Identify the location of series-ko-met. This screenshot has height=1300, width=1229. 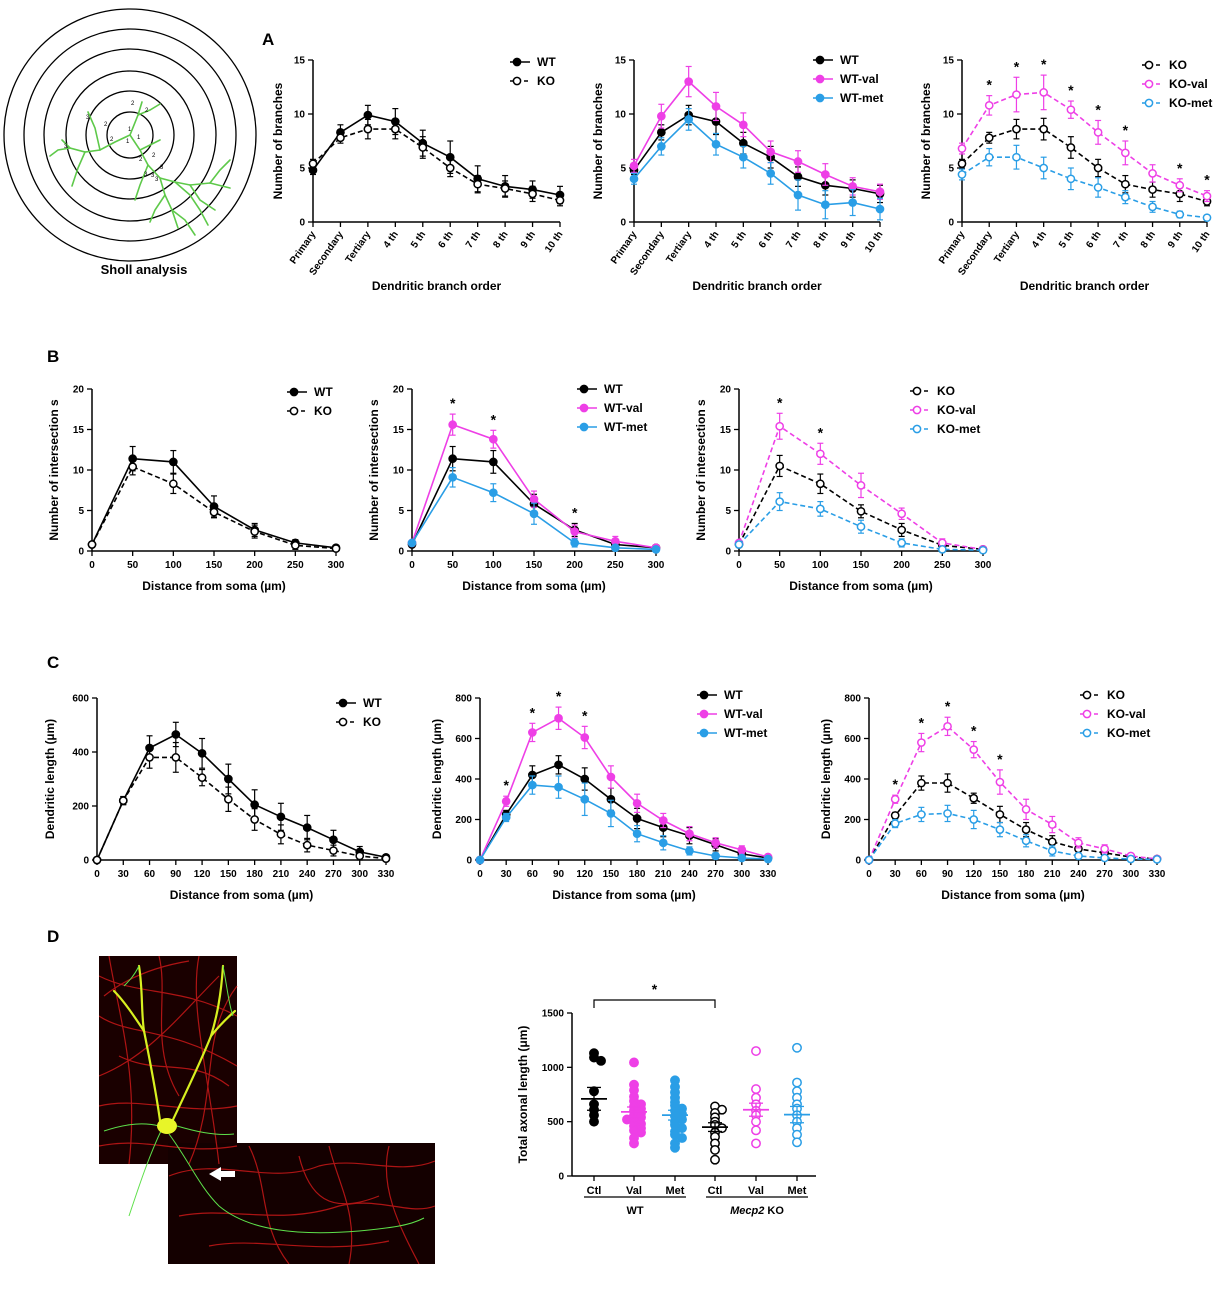
(1084, 183).